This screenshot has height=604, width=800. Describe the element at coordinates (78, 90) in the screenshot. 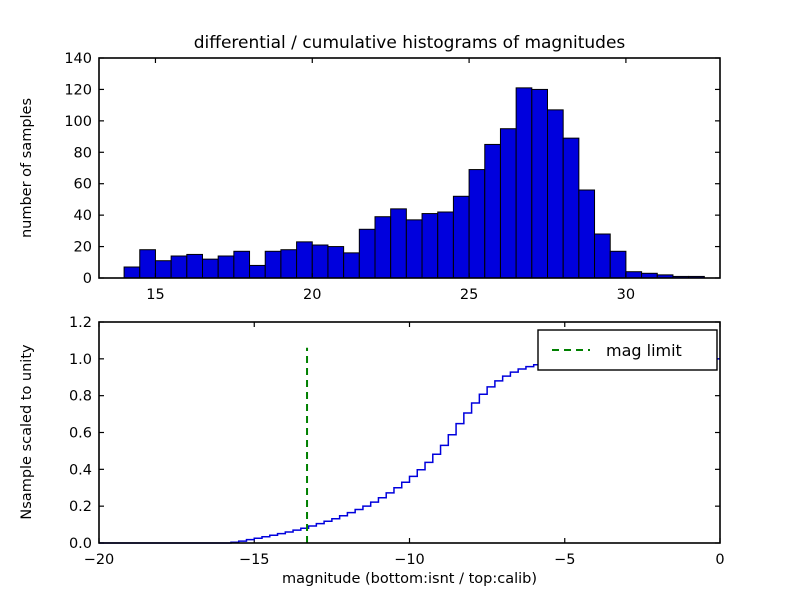

I see `y-tick-label: 120` at that location.